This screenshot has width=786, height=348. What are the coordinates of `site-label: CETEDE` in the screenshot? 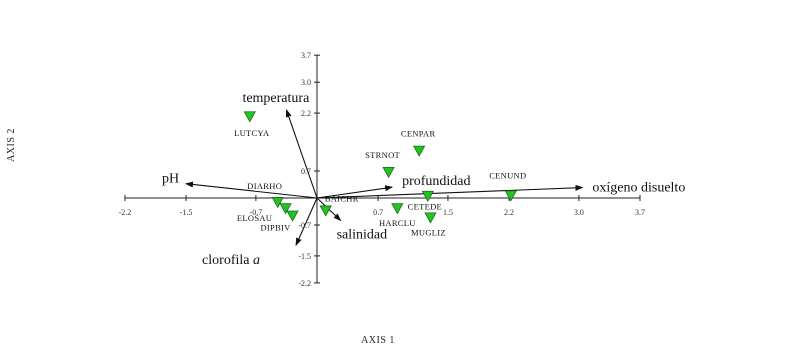 It's located at (425, 207).